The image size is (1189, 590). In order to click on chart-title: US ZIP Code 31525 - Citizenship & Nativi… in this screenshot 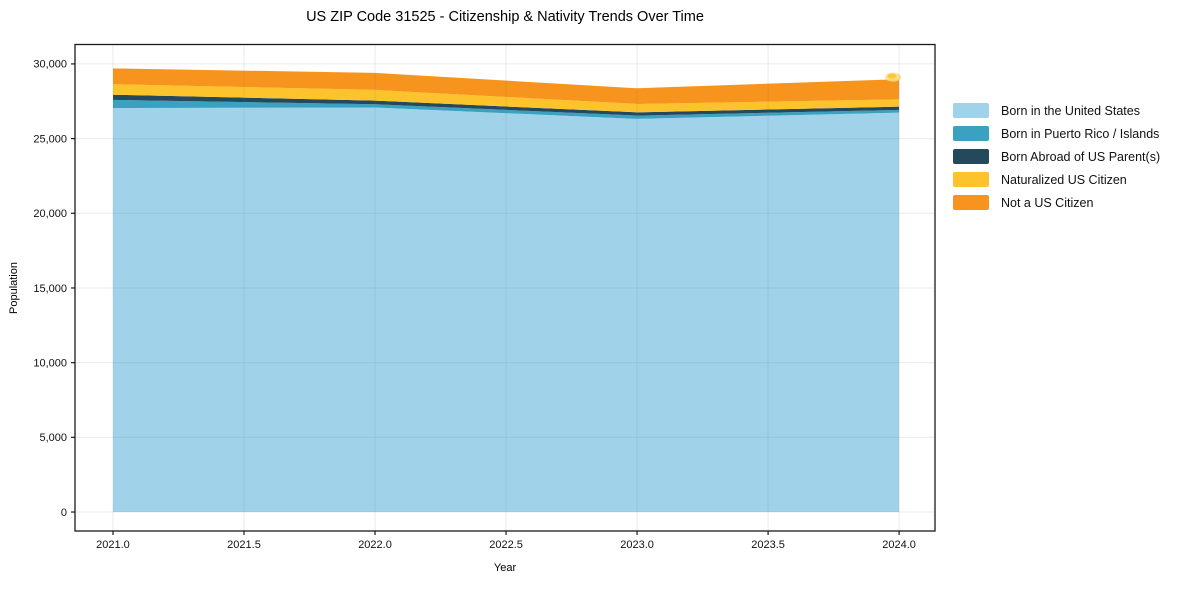, I will do `click(505, 17)`.